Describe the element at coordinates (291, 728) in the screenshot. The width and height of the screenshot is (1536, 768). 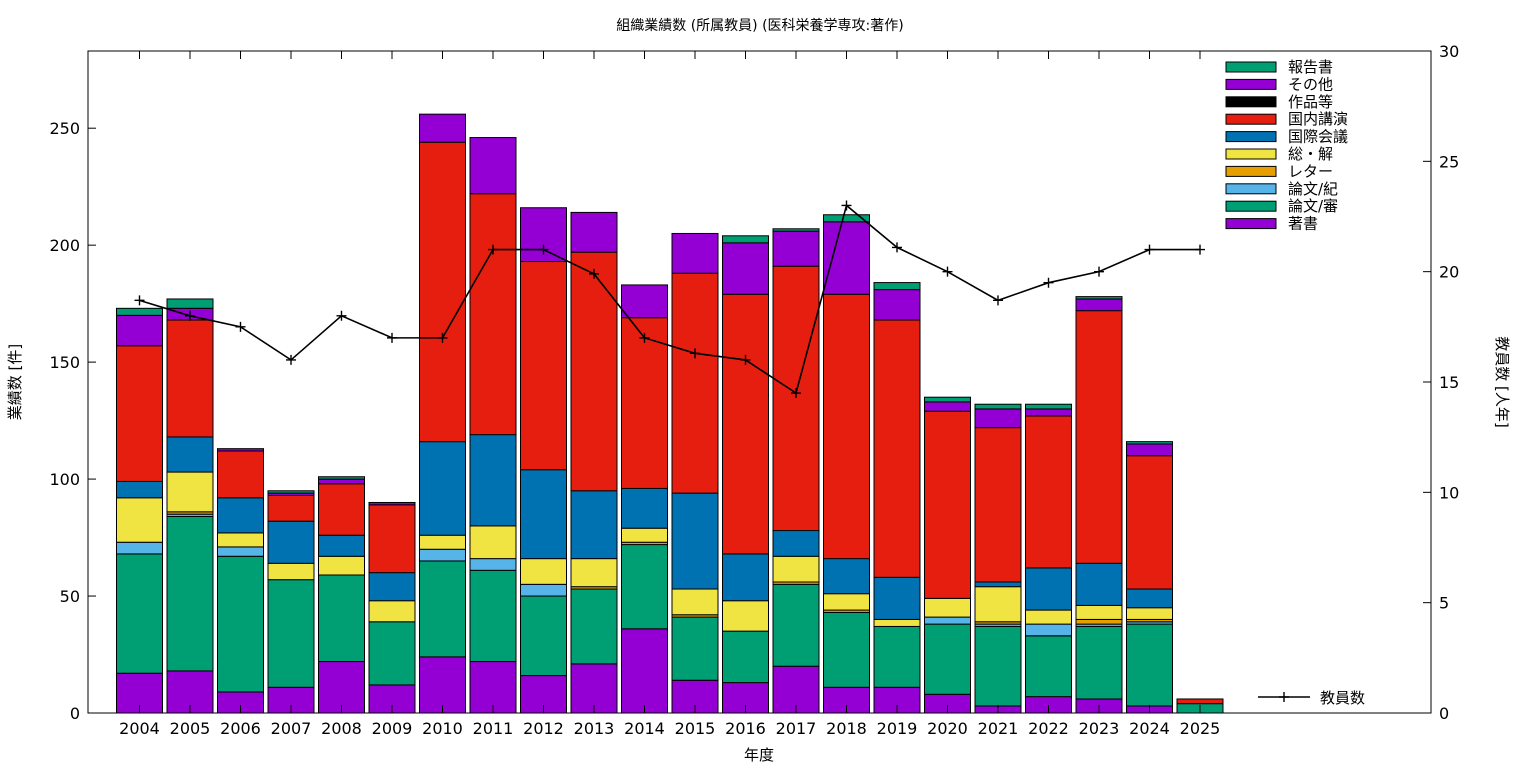
I see `x-tick-label: 2007` at that location.